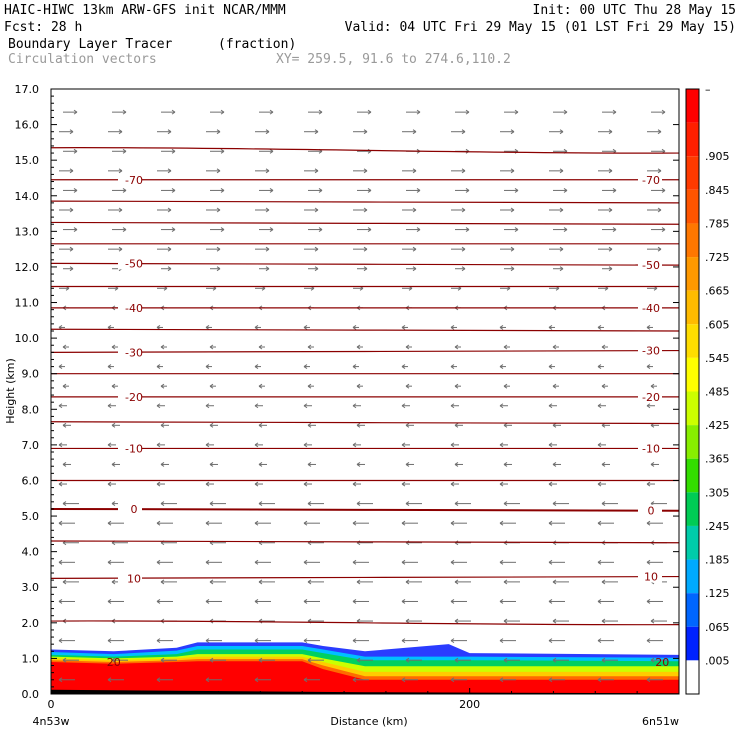 The height and width of the screenshot is (740, 740). What do you see at coordinates (31, 480) in the screenshot?
I see `y-tick-label: 6.0` at bounding box center [31, 480].